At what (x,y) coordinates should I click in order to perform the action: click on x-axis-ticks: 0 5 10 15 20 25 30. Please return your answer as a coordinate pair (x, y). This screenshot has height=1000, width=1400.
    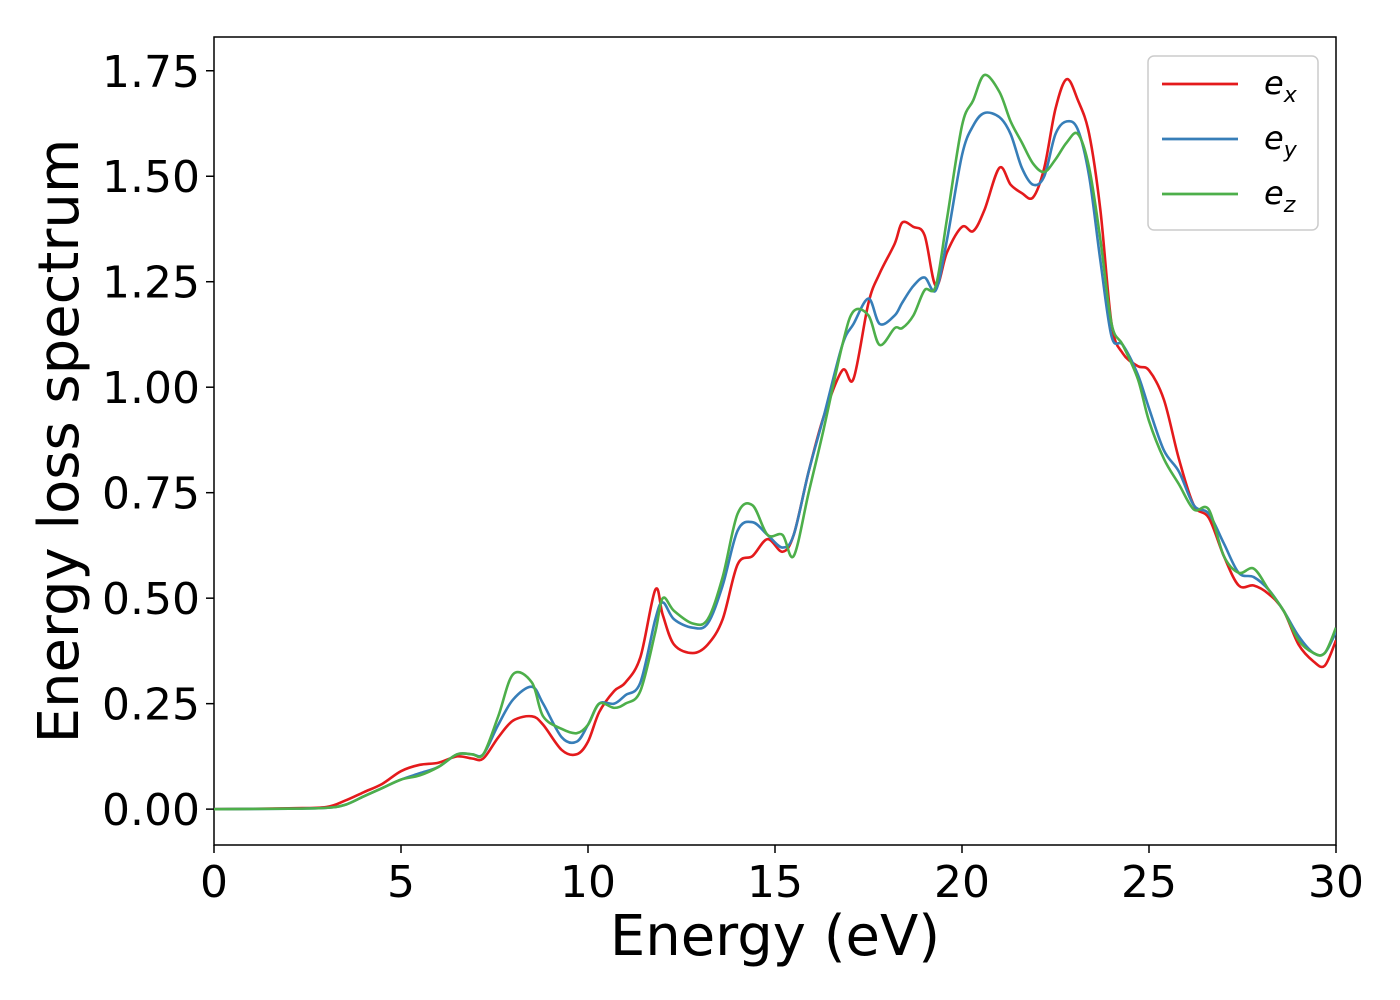
    Looking at the image, I should click on (782, 876).